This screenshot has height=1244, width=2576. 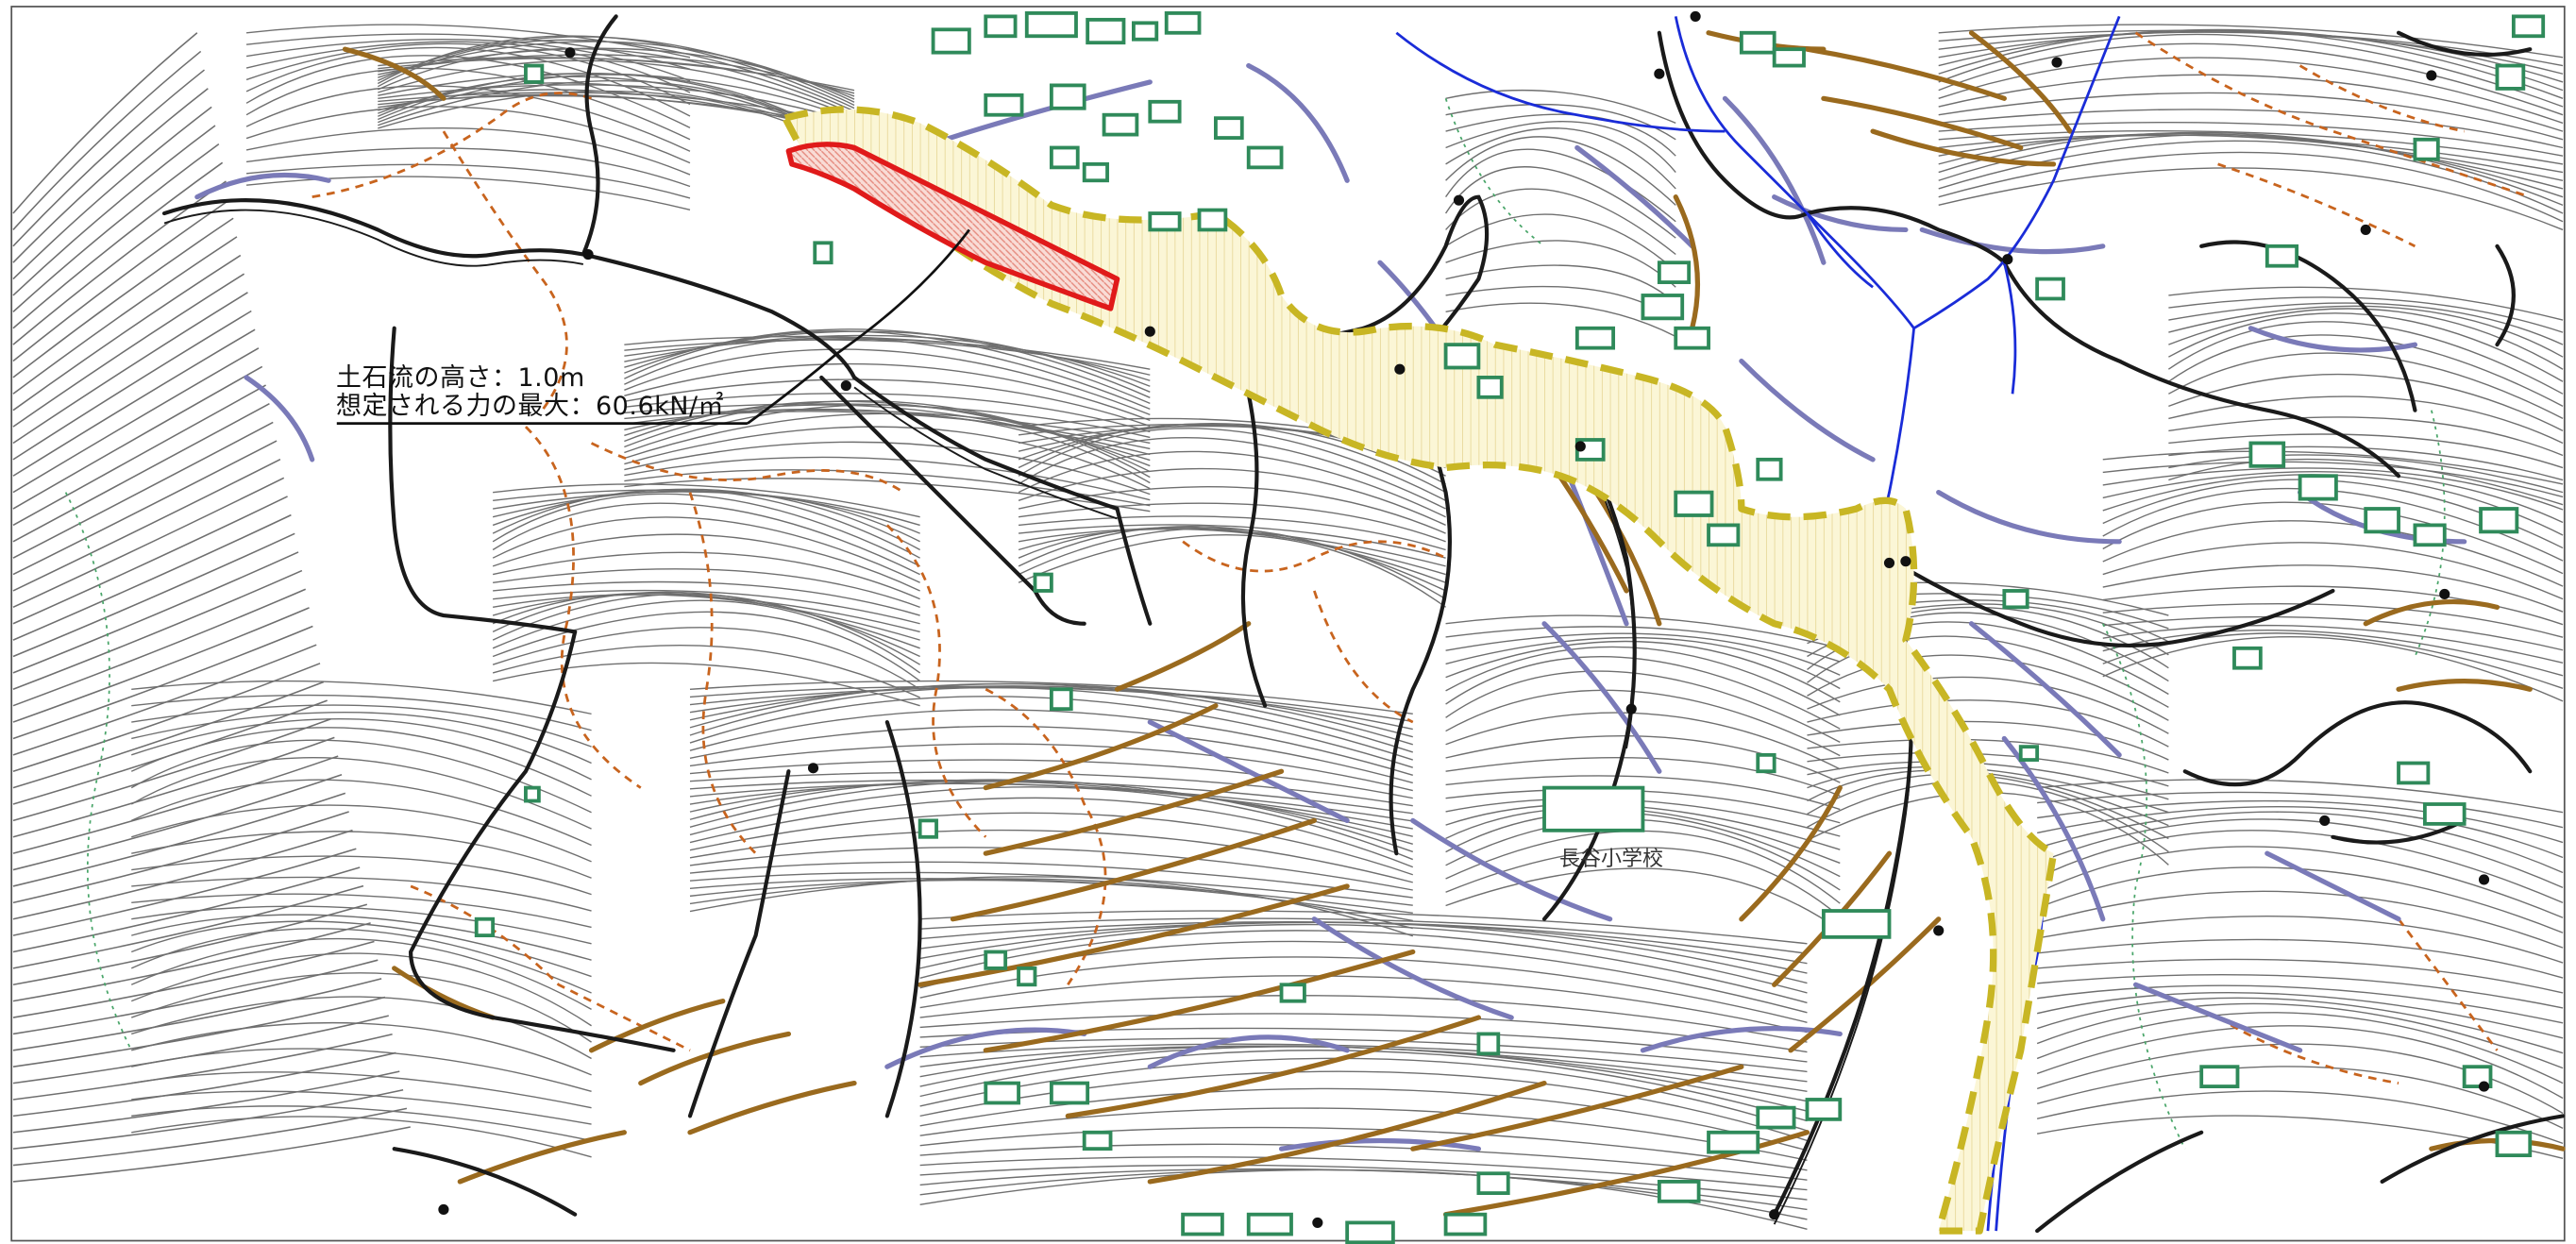 What do you see at coordinates (530, 406) in the screenshot?
I see `debris-flow-force-label: 想定される力の最大：60.6kN/㎡` at bounding box center [530, 406].